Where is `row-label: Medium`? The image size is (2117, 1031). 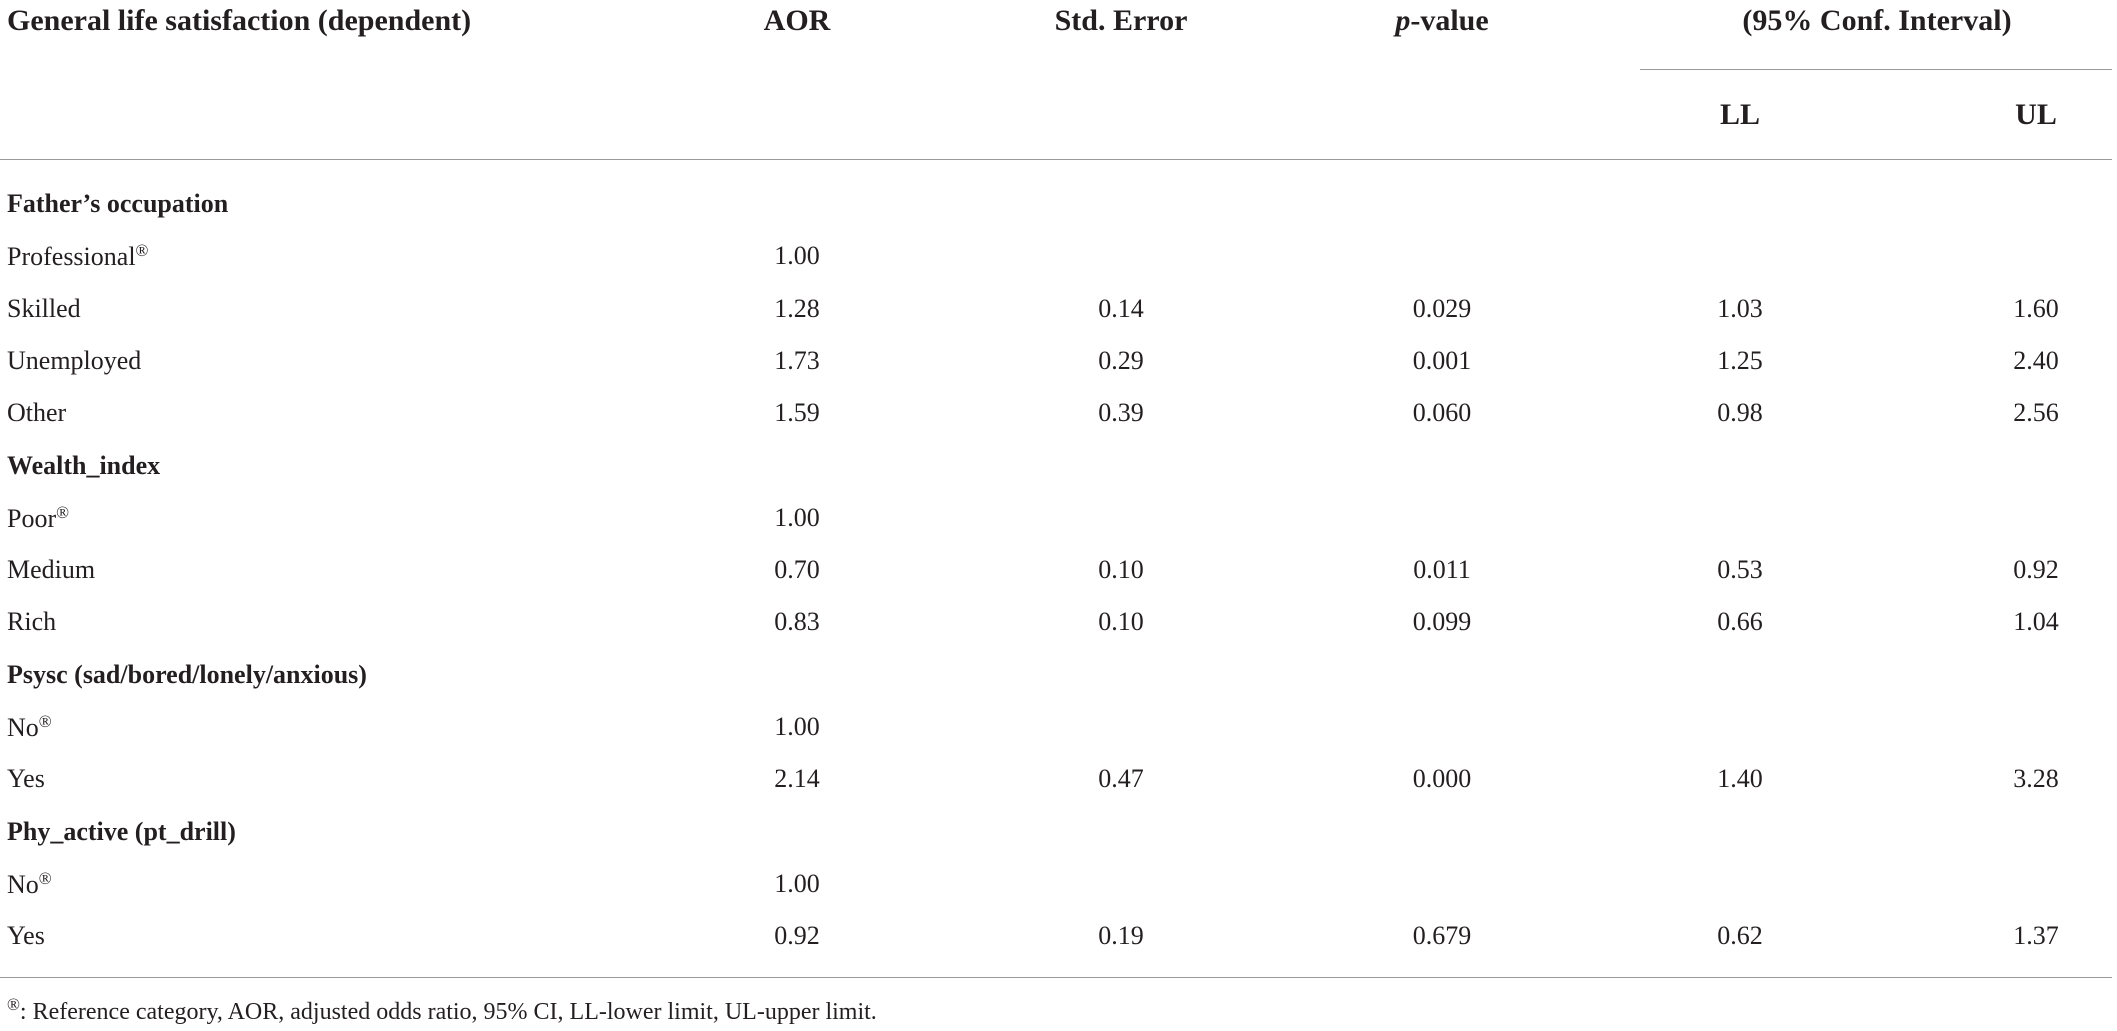 row-label: Medium is located at coordinates (51, 570).